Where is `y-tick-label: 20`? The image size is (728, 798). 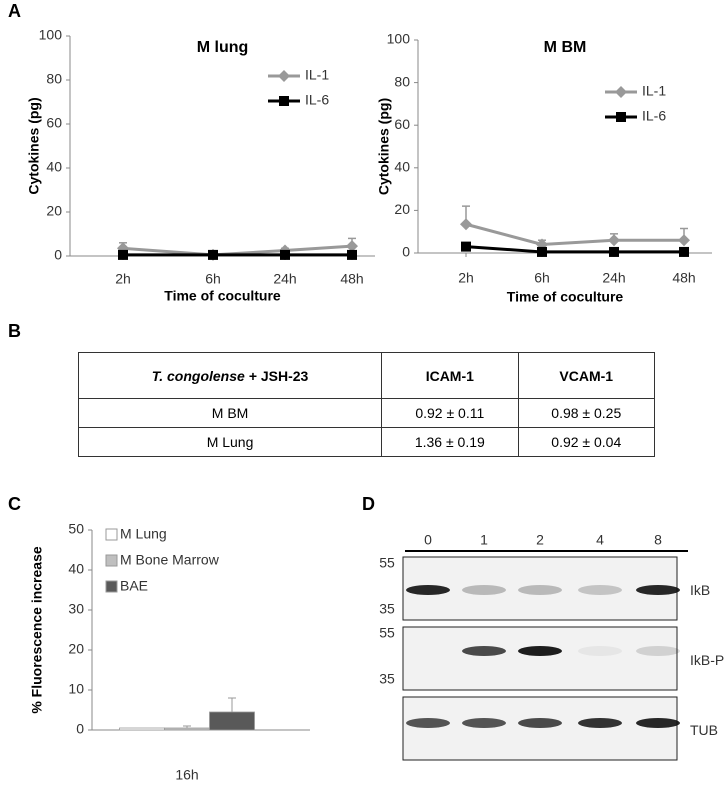 y-tick-label: 20 is located at coordinates (402, 209).